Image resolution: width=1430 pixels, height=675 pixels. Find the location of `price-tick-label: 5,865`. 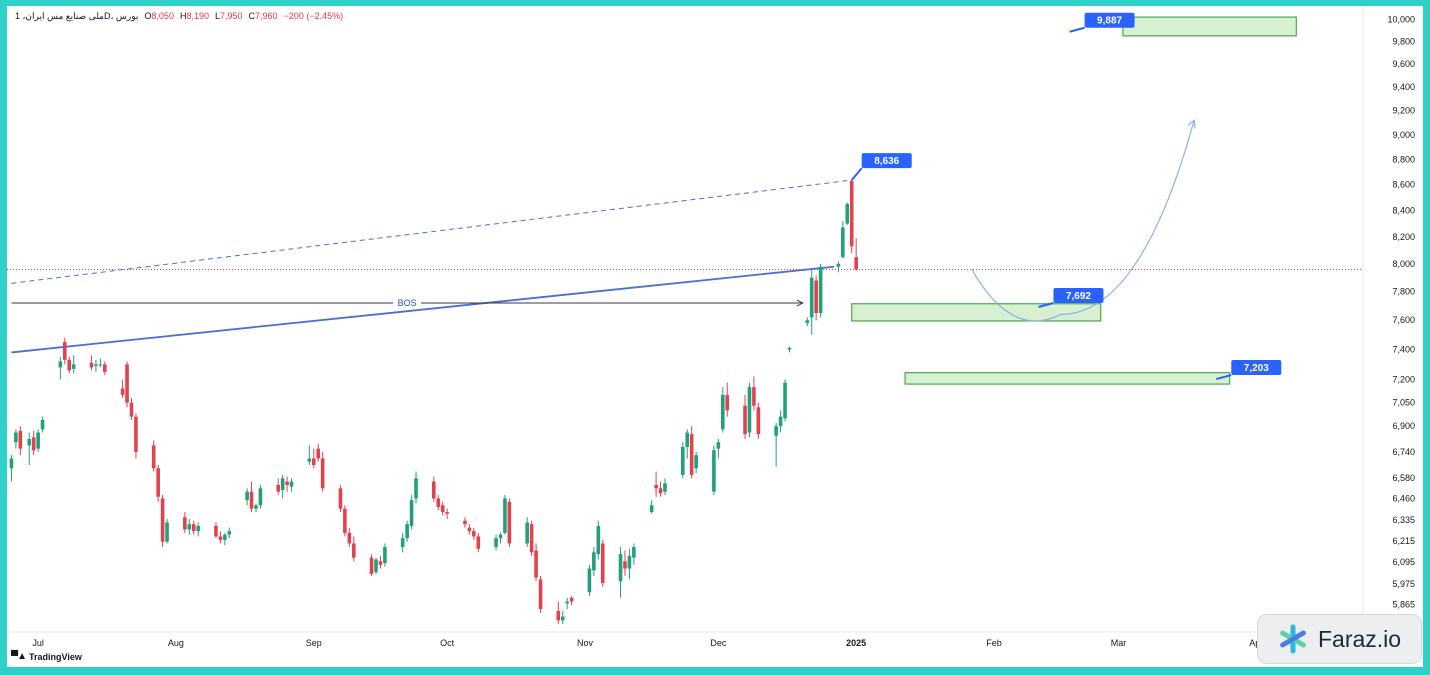

price-tick-label: 5,865 is located at coordinates (1403, 604).